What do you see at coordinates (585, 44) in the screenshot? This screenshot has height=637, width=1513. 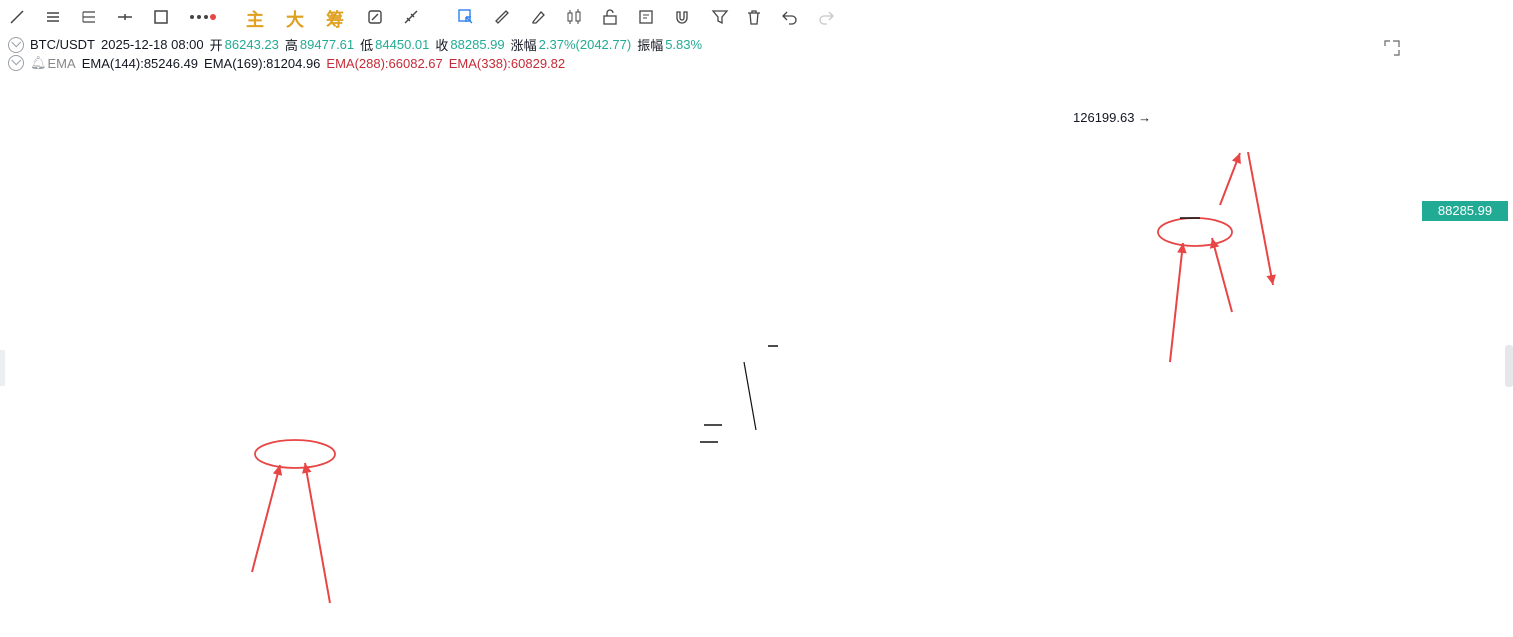 I see `change-value: 2.37%(2042.77)` at bounding box center [585, 44].